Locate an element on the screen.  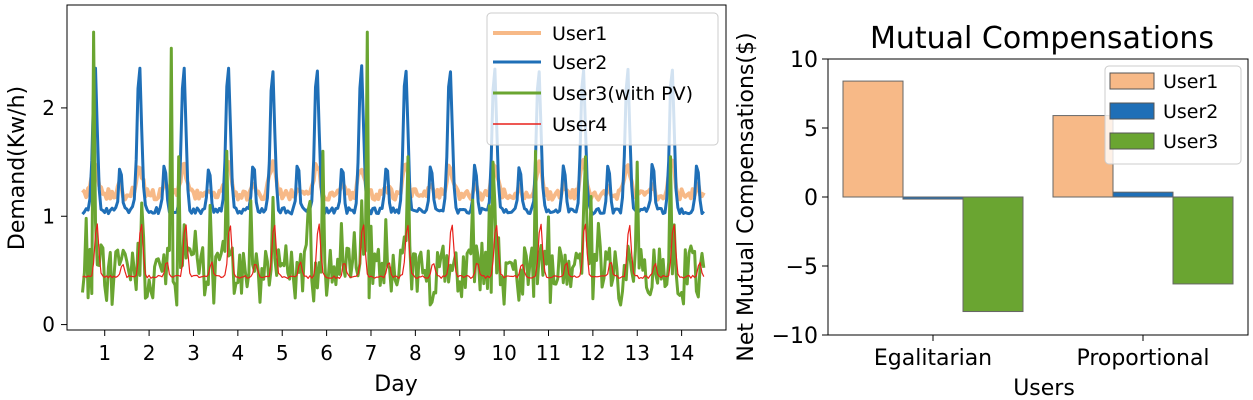
compensation-x-axis-label: Users is located at coordinates (1044, 388).